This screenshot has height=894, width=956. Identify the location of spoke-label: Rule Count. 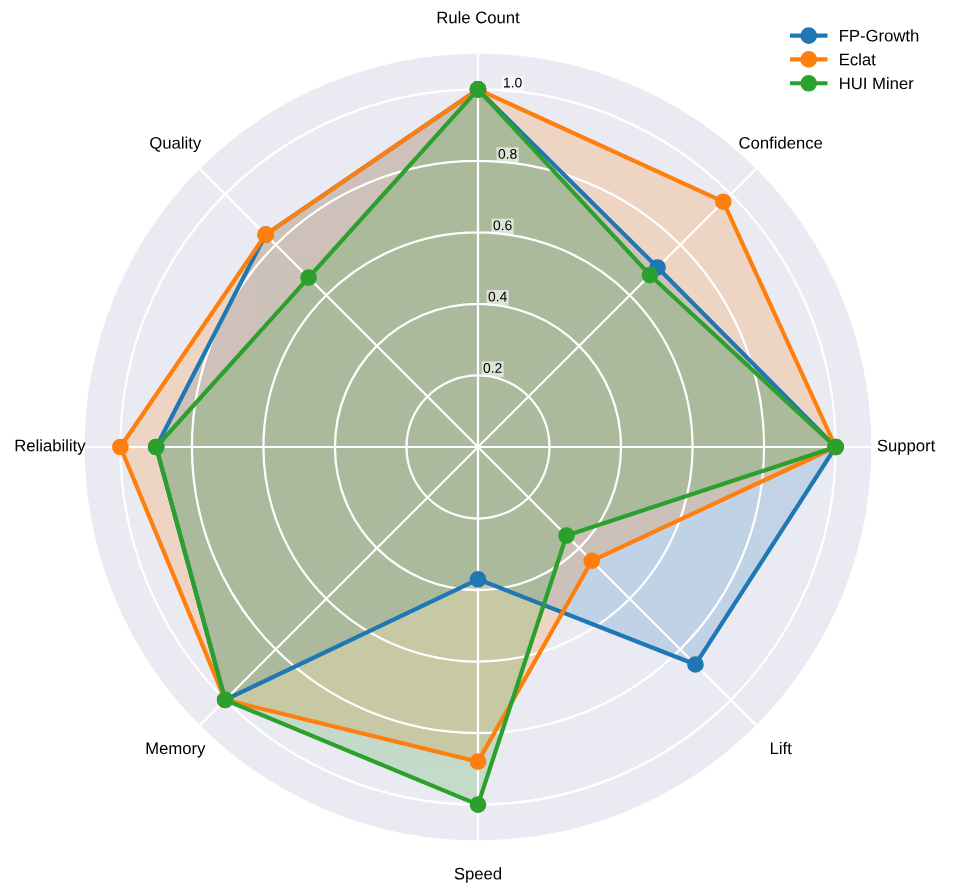
(478, 17).